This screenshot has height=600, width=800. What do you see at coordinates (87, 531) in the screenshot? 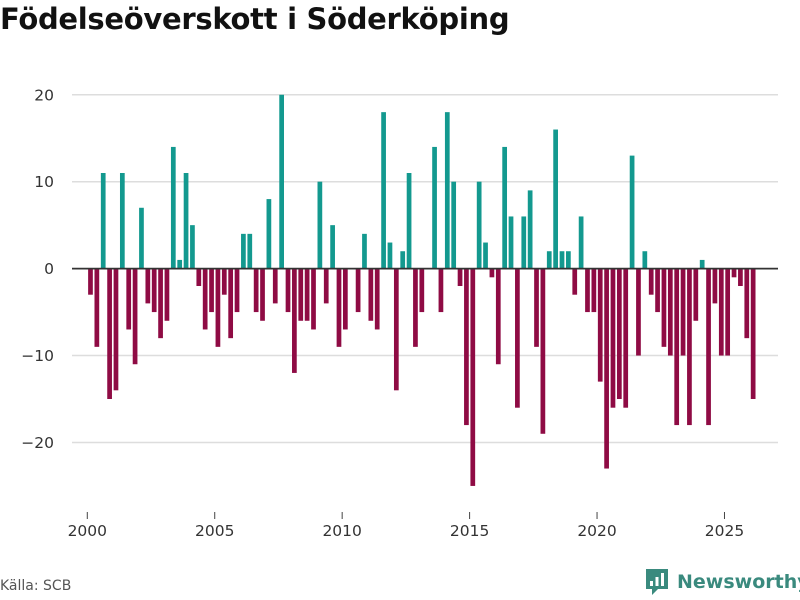
I see `x-tick-label: 2000` at bounding box center [87, 531].